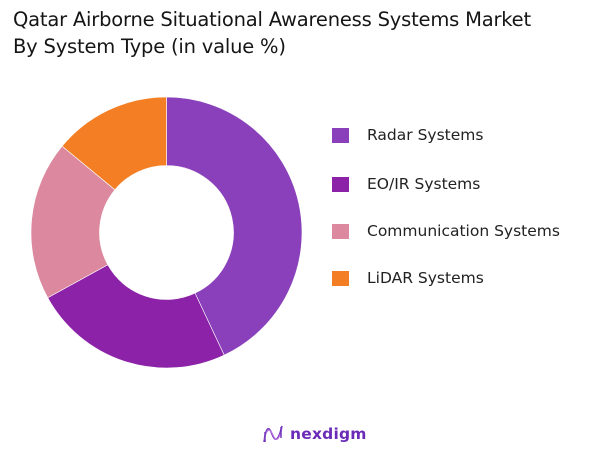 The image size is (601, 454). I want to click on chart-title-line2: By System Type (in value %), so click(149, 46).